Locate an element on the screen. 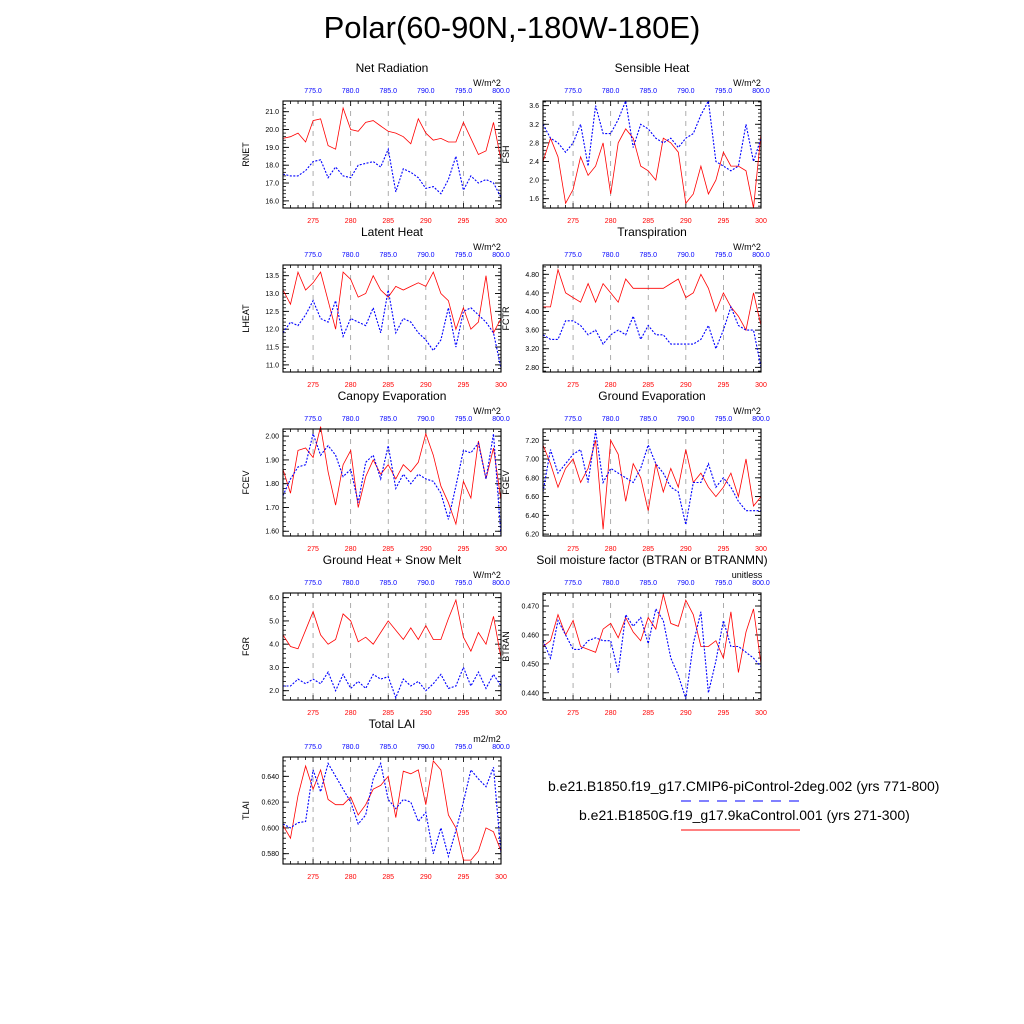  y-tick-label: 6.60 is located at coordinates (532, 497).